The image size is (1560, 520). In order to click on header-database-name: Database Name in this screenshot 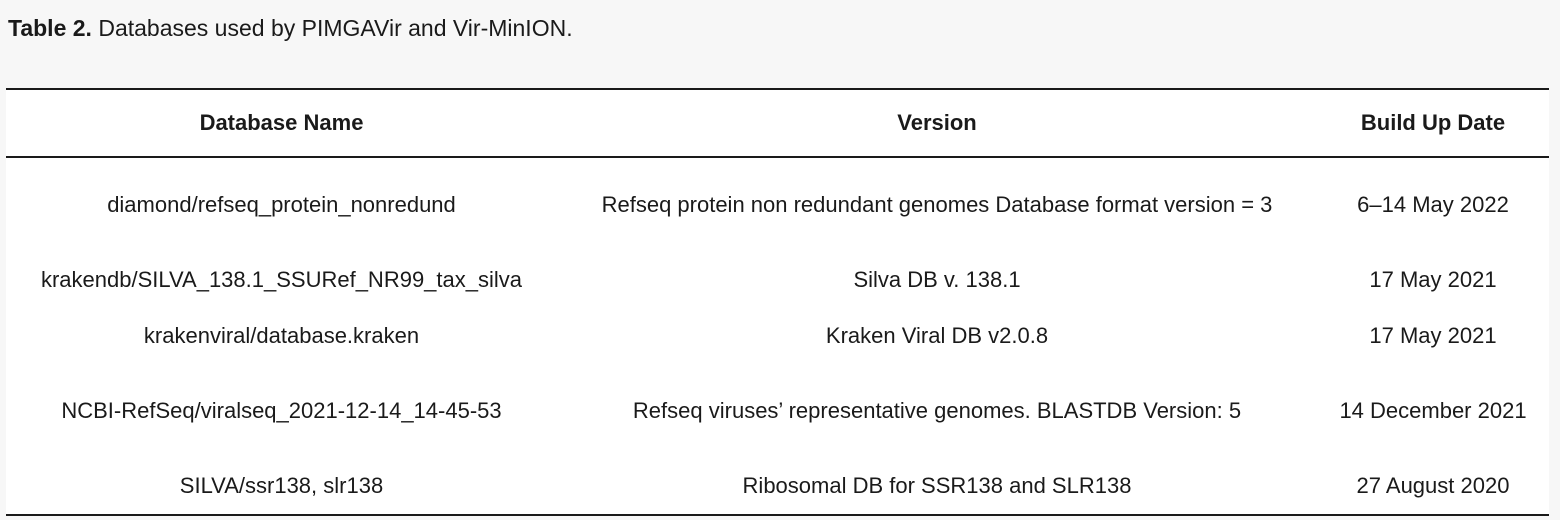, I will do `click(281, 123)`.